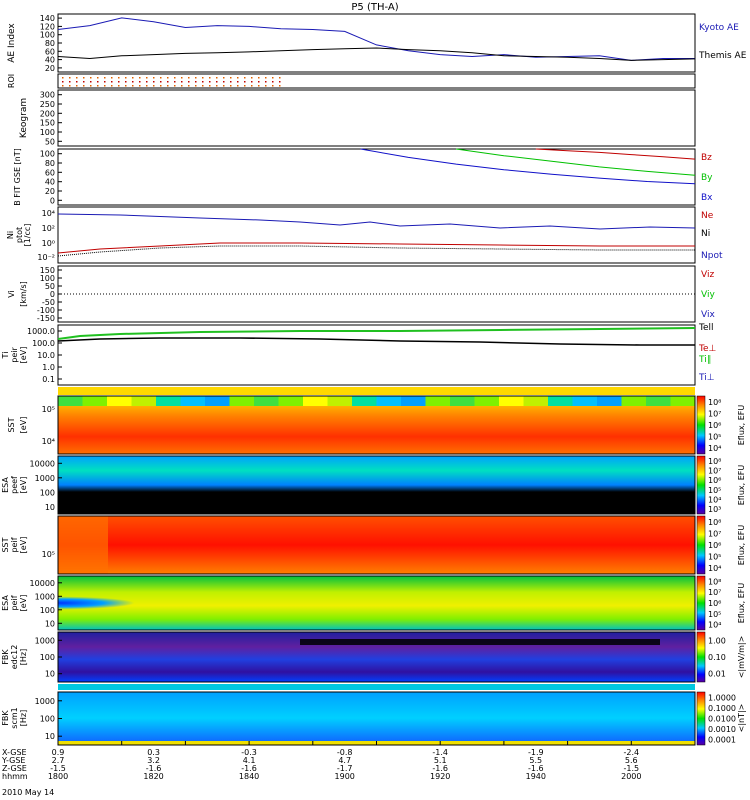  Describe the element at coordinates (23, 718) in the screenshot. I see `fbk-b-ylabel-unit: [Hz]` at that location.